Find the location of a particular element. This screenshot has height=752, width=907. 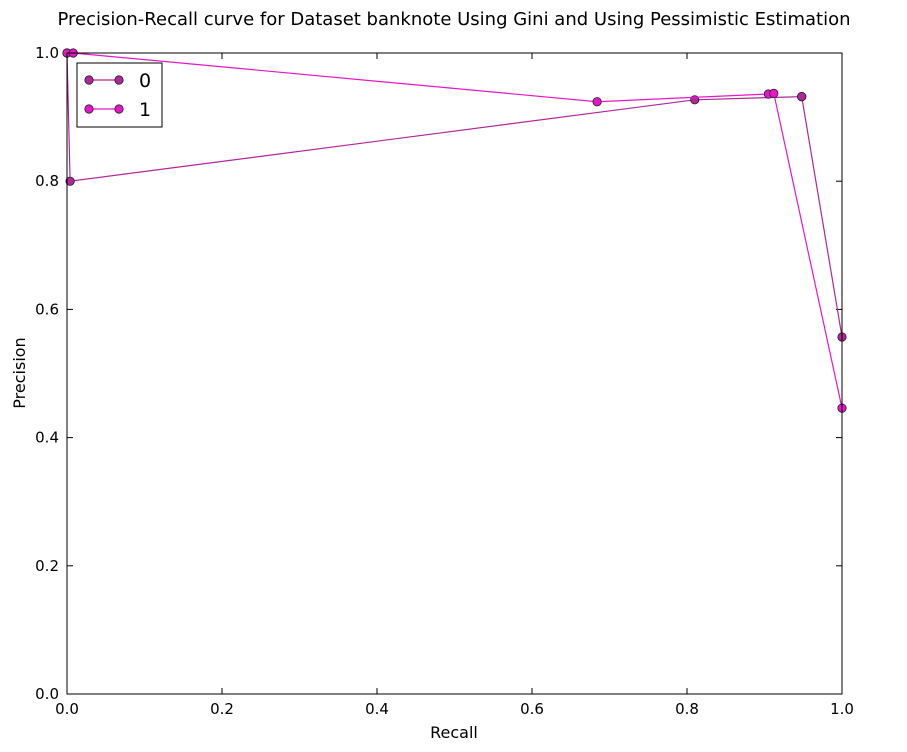

legend-item-1: 1 is located at coordinates (117, 110).